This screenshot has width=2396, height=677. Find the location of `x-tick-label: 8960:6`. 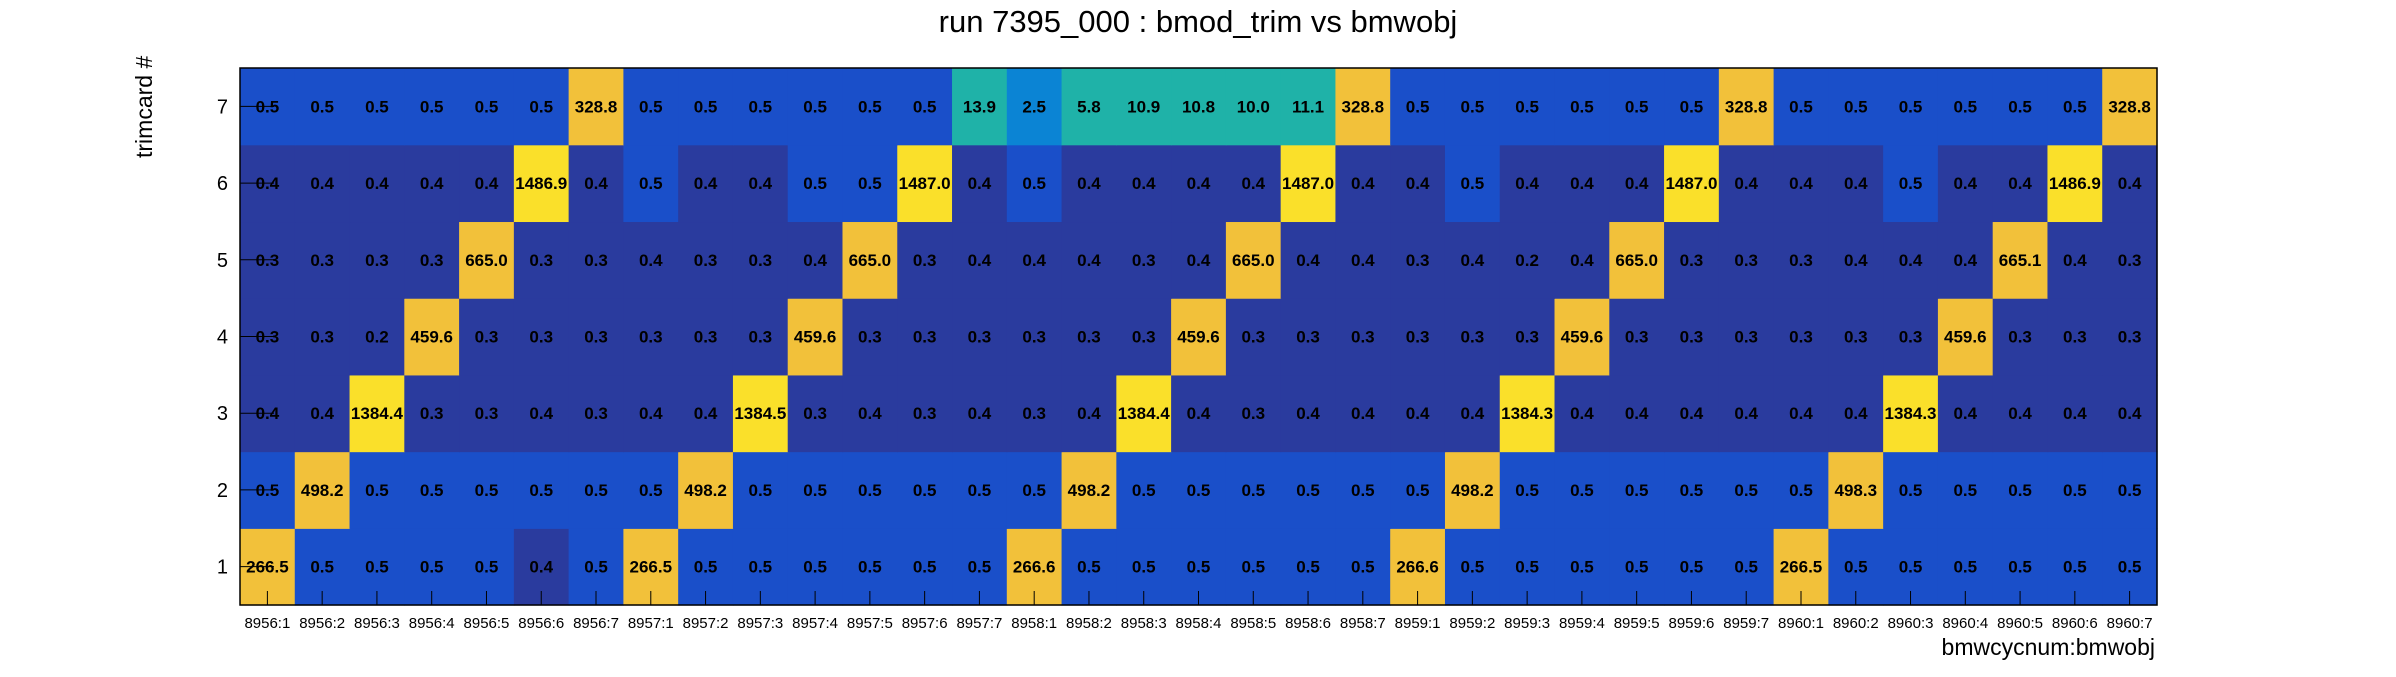

x-tick-label: 8960:6 is located at coordinates (2075, 623).